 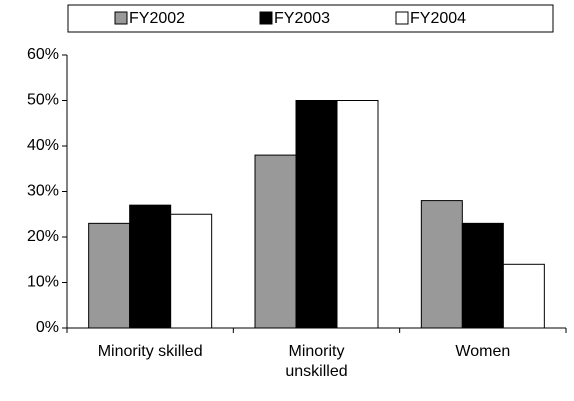 I want to click on x-tick-label: Minority skilled, so click(x=150, y=351).